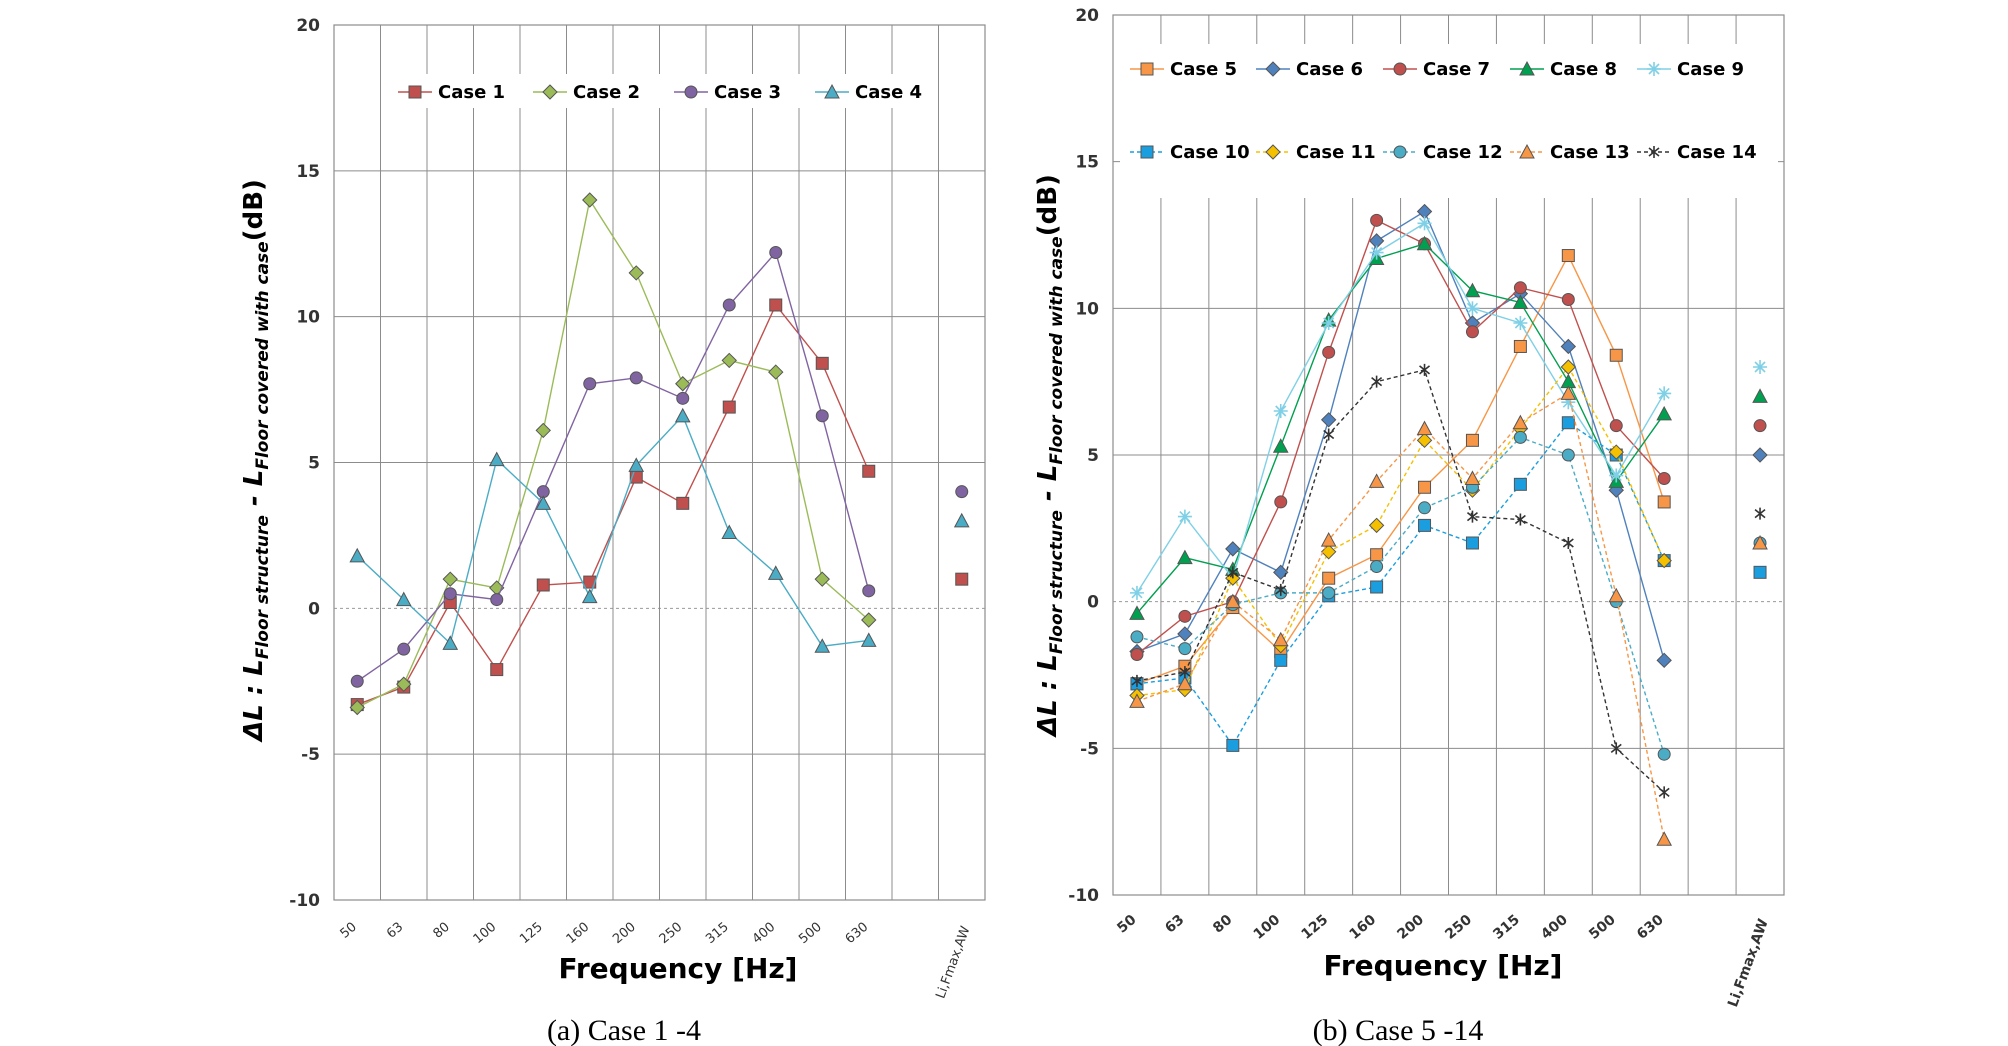 This screenshot has height=1046, width=2008. Describe the element at coordinates (1087, 163) in the screenshot. I see `y-tick-label: 15` at that location.